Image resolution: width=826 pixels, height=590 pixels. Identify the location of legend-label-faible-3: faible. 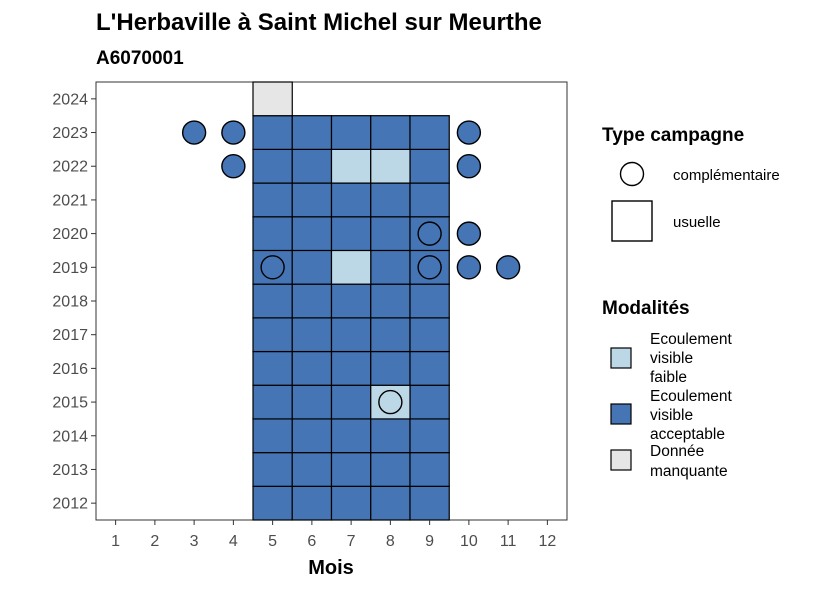
(668, 377).